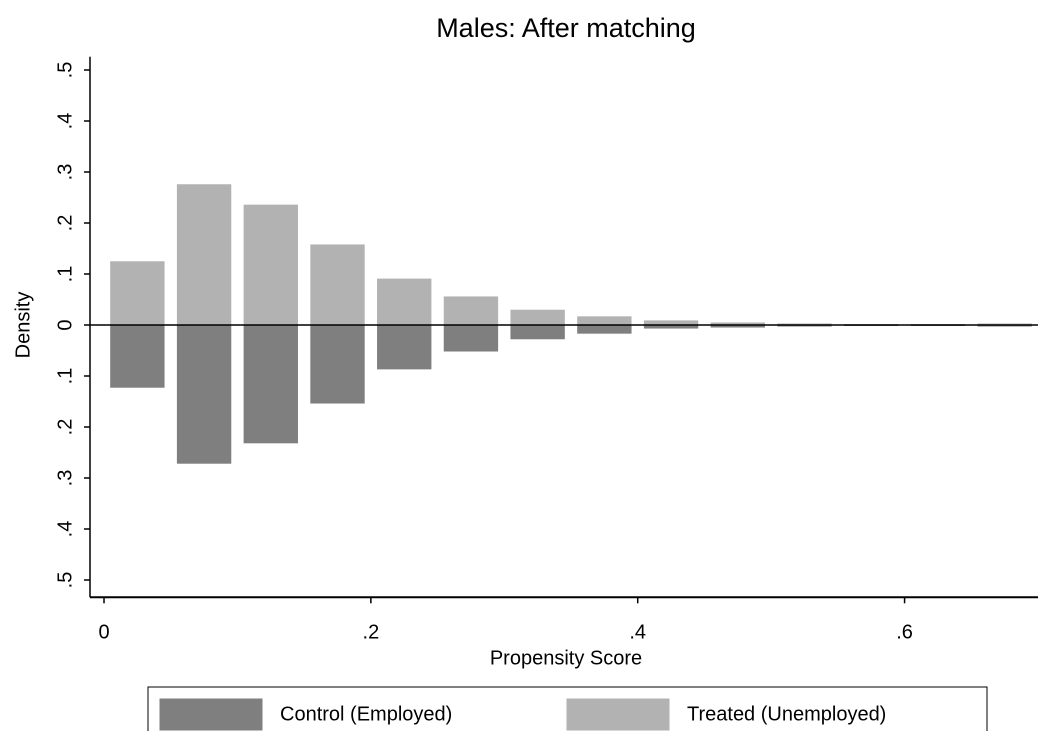  What do you see at coordinates (366, 714) in the screenshot?
I see `legend-label: Control (Employed)` at bounding box center [366, 714].